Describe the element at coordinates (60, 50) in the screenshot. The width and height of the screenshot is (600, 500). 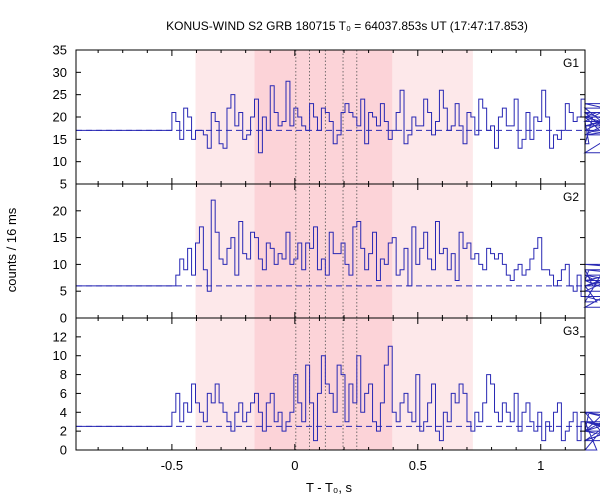
I see `y-tick-label: 35` at that location.